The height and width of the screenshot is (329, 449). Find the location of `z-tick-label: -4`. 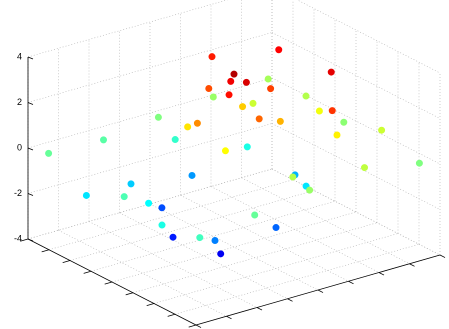

z-tick-label: -4 is located at coordinates (18, 238).